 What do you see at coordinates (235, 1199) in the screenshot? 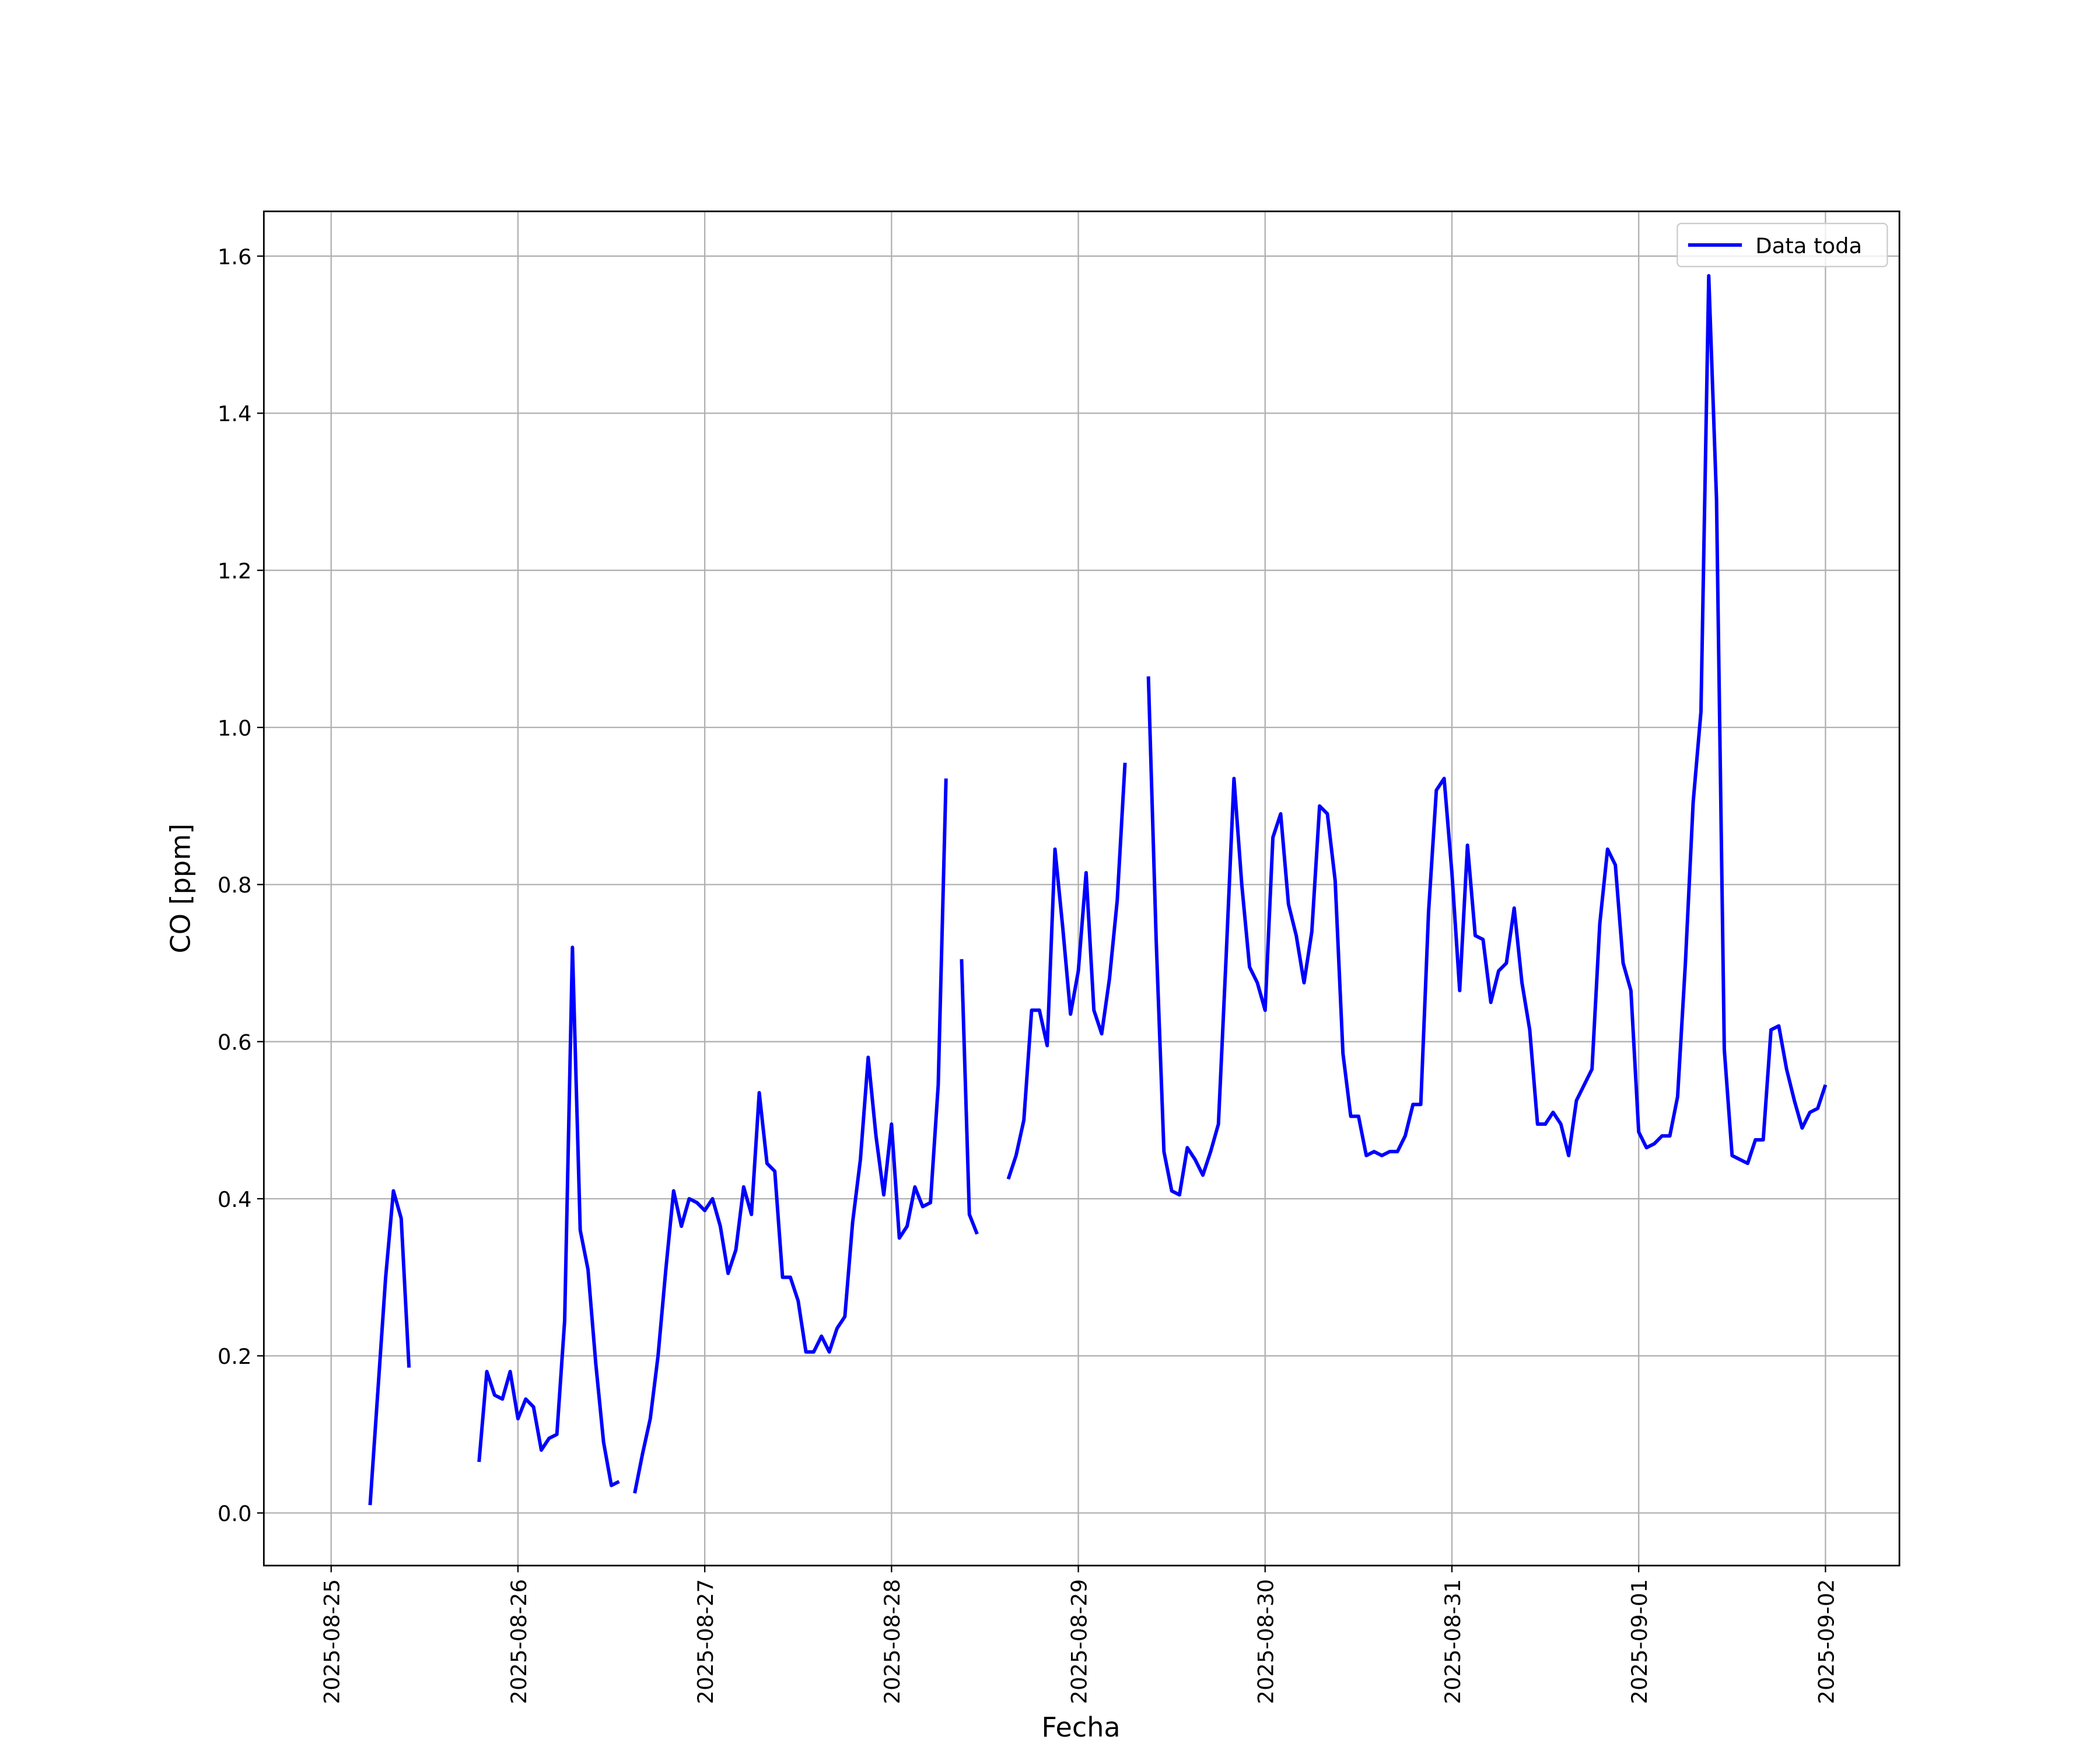
I see `y-tick-label: 0.4` at bounding box center [235, 1199].